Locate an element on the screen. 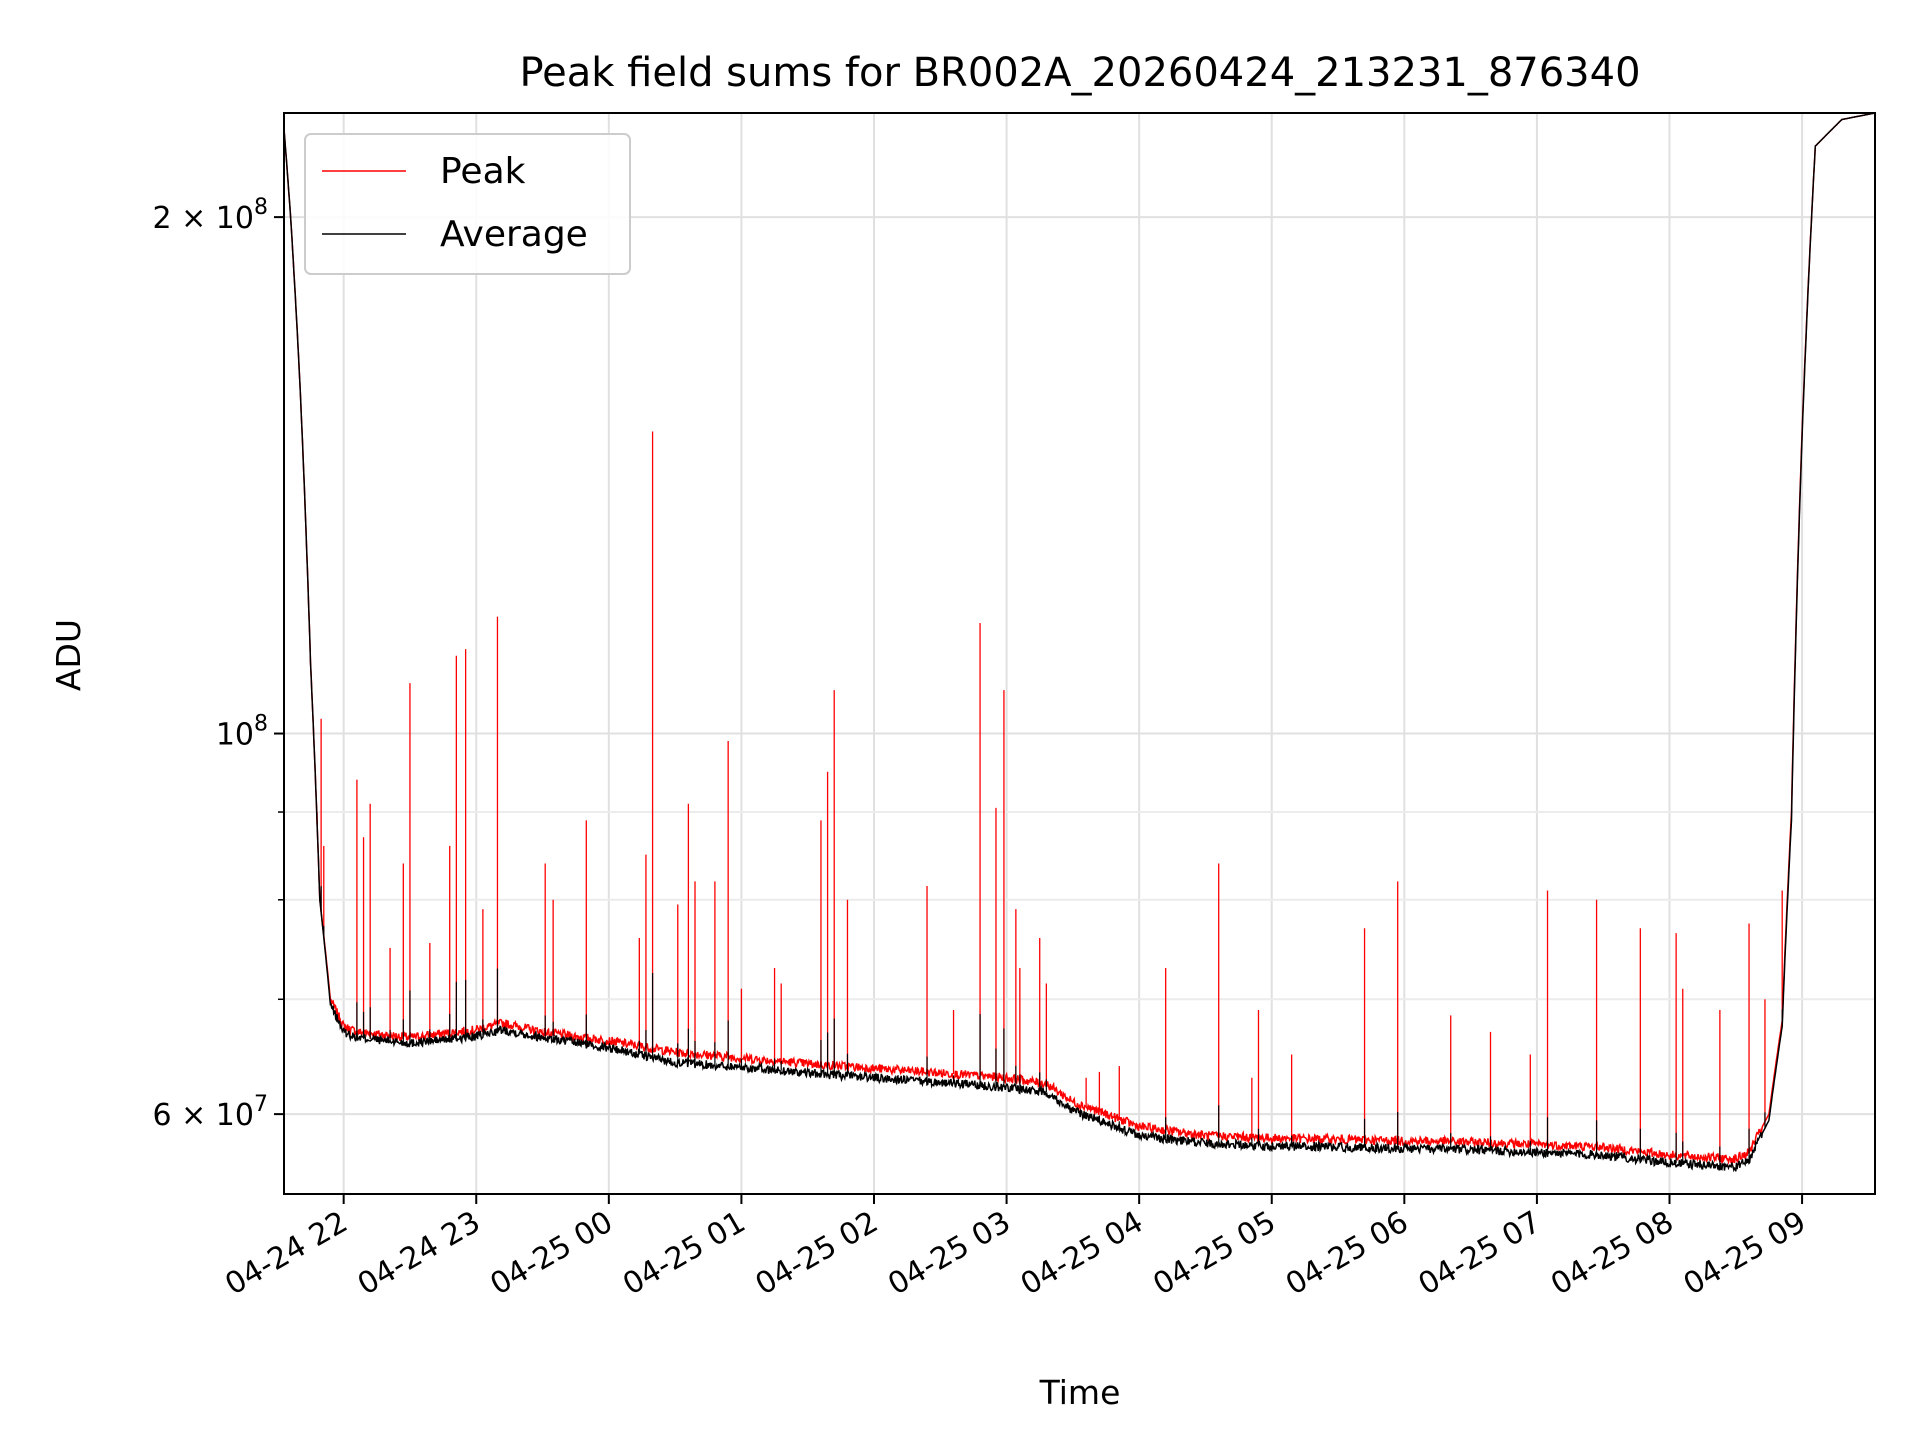  legend: Peak Average is located at coordinates (467, 204).